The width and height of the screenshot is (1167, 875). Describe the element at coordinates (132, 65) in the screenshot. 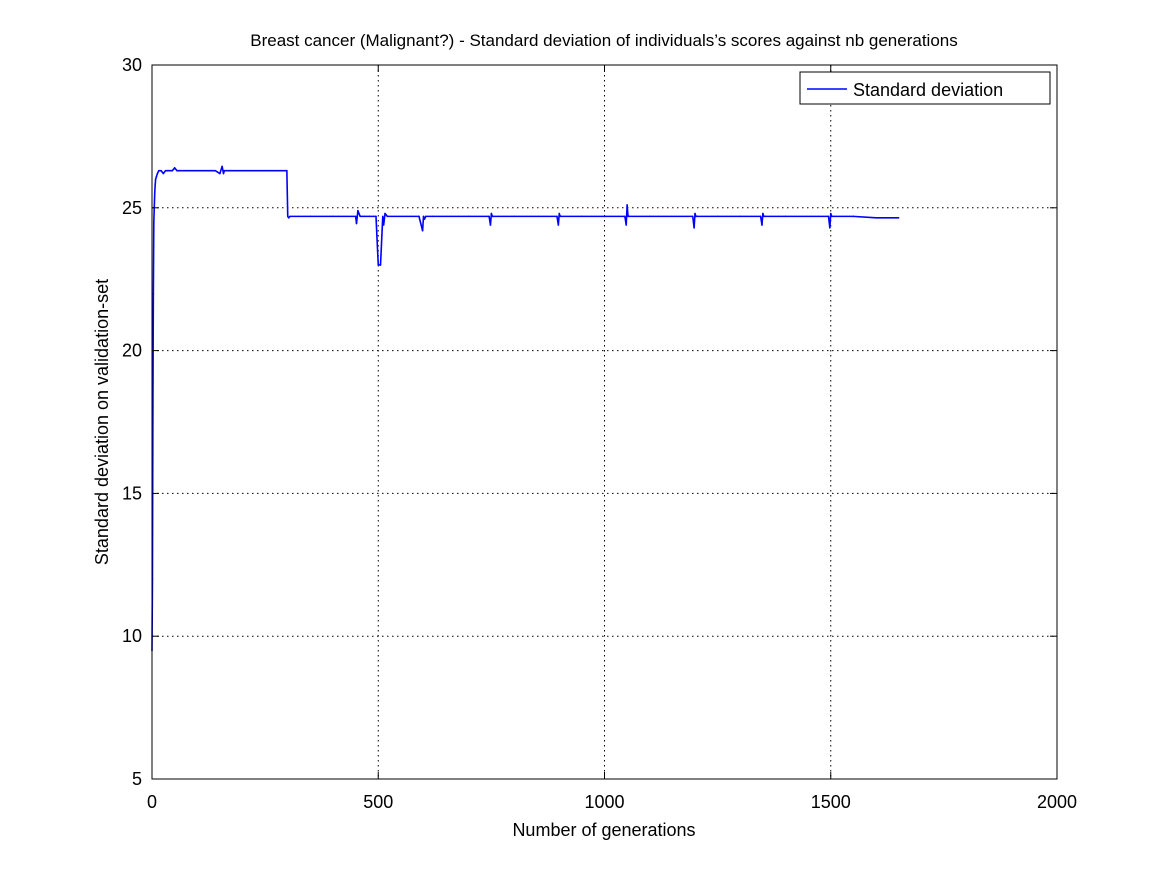

I see `y-tick-label: 30` at that location.